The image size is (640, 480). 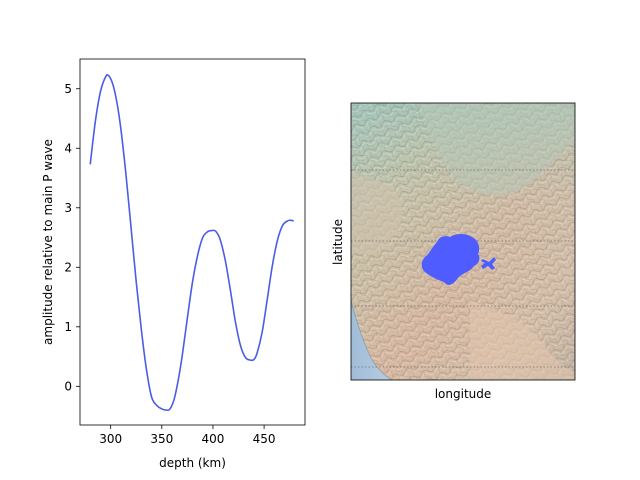 I want to click on x-tick-label: 450, so click(x=264, y=439).